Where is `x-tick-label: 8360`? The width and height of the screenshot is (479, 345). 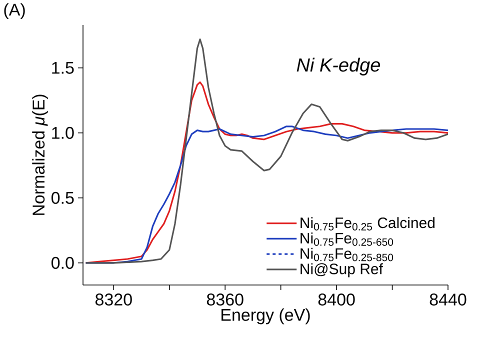
x-tick-label: 8360 is located at coordinates (225, 300).